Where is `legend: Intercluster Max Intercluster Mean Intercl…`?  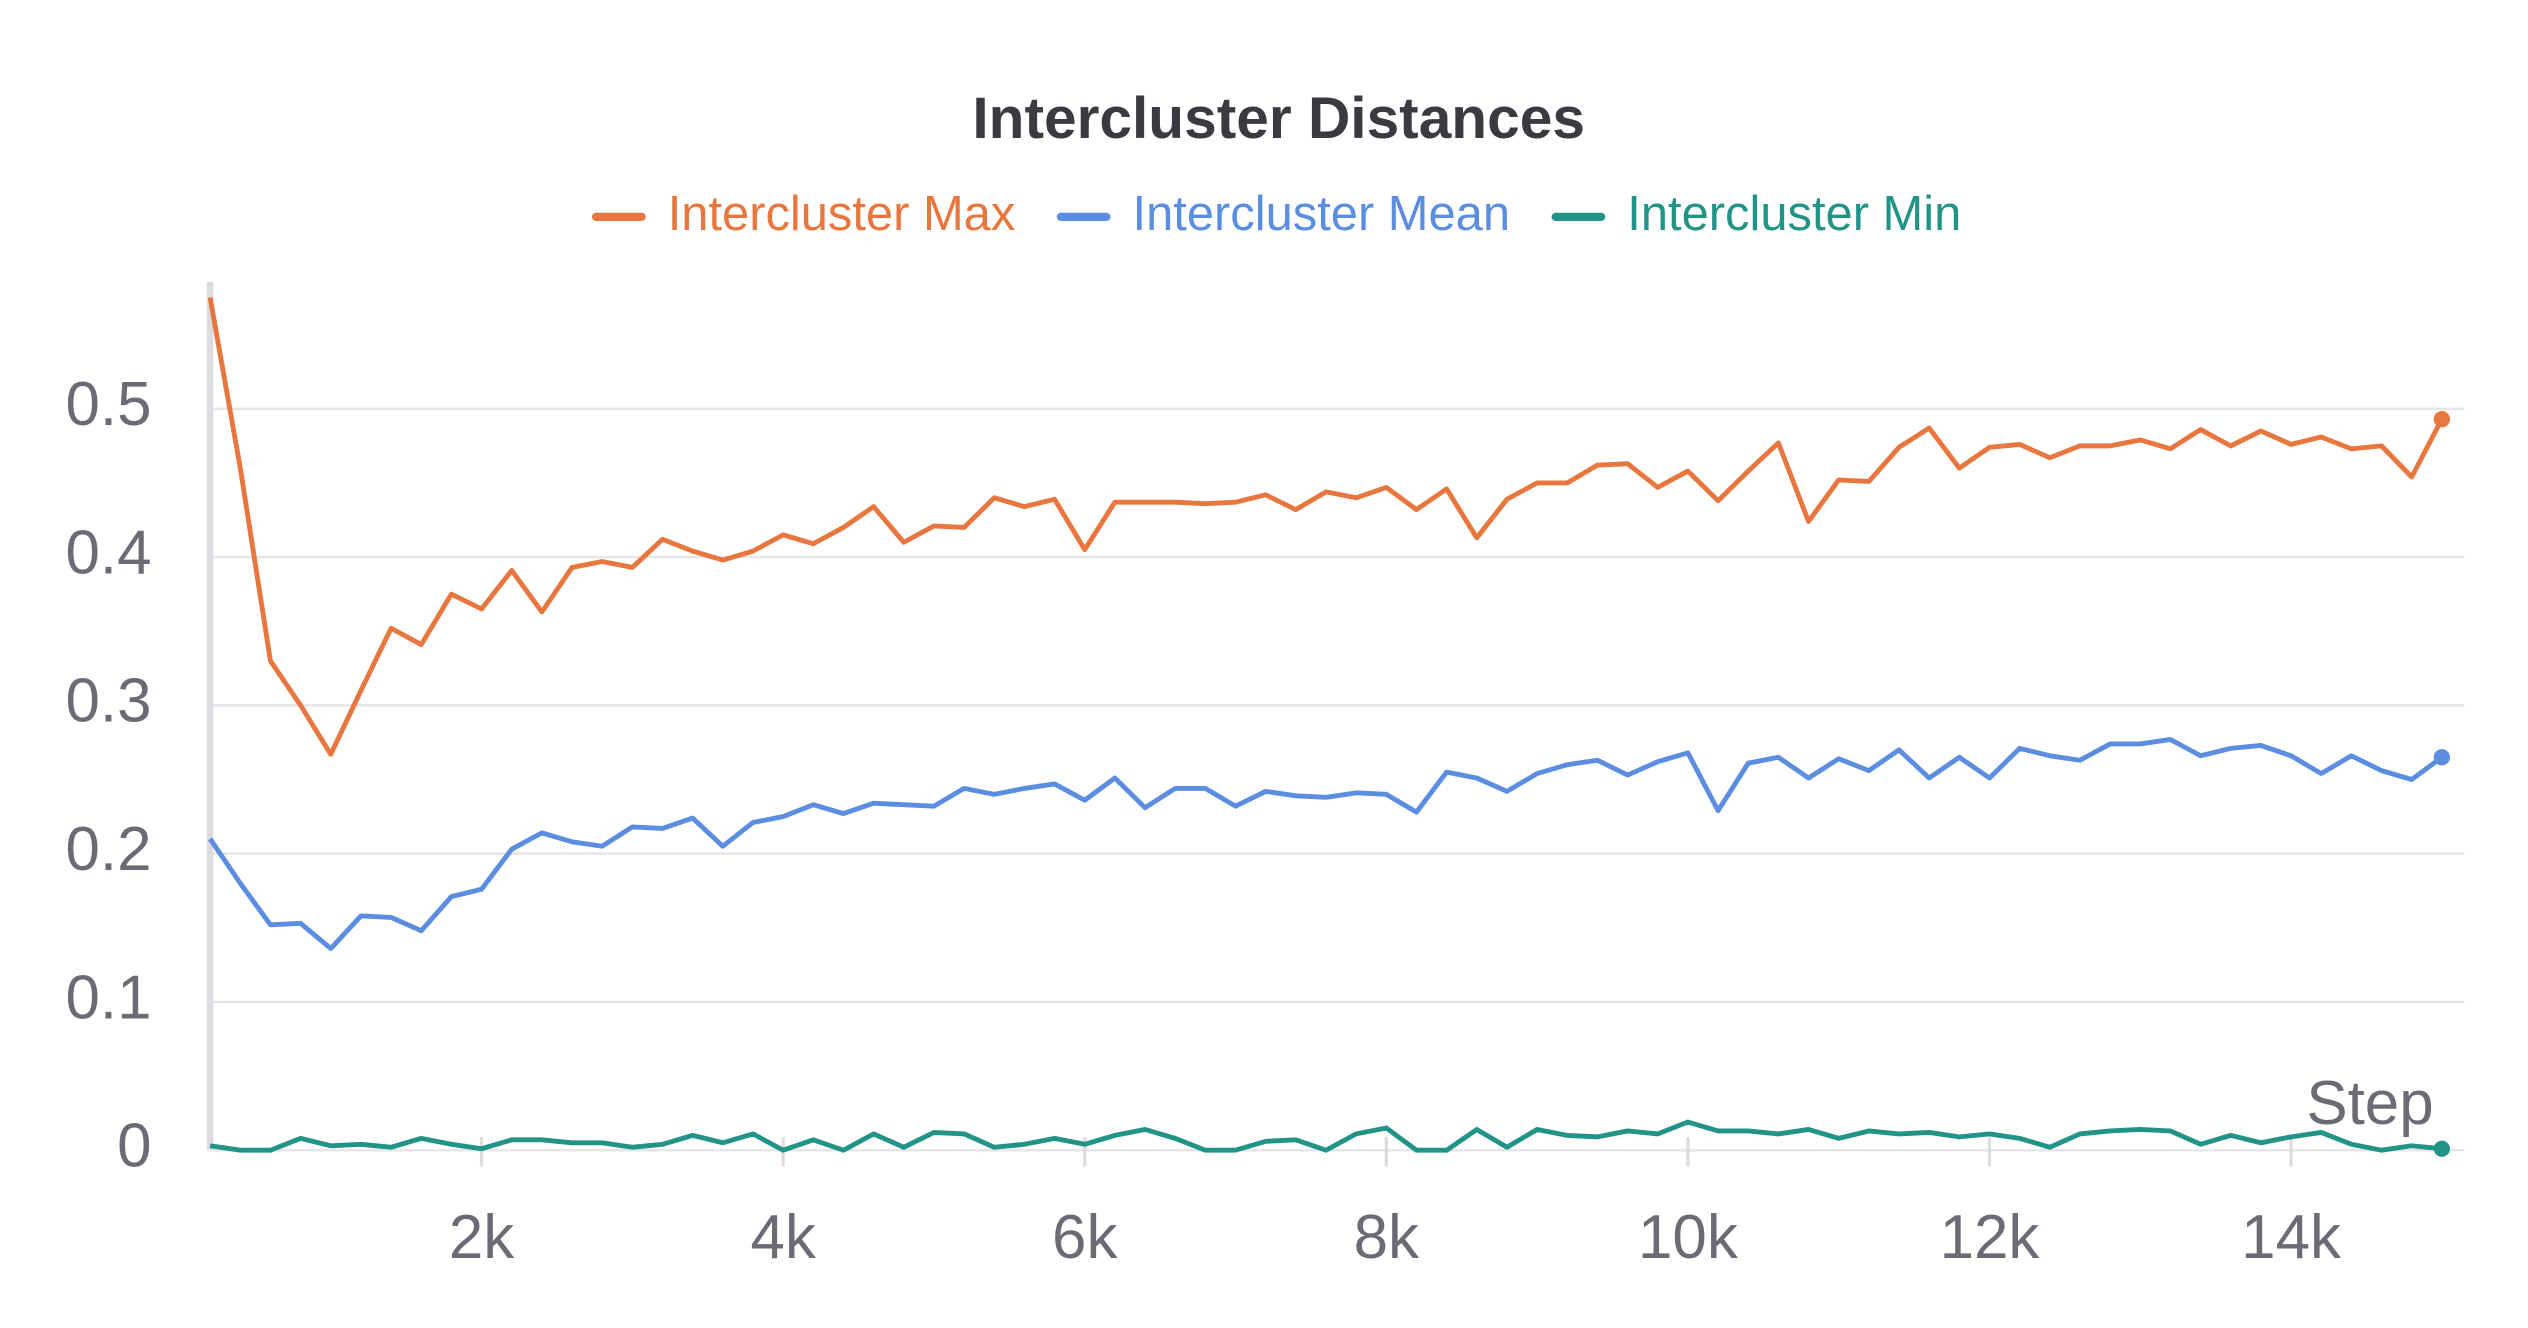
legend: Intercluster Max Intercluster Mean Intercl… is located at coordinates (1276, 214).